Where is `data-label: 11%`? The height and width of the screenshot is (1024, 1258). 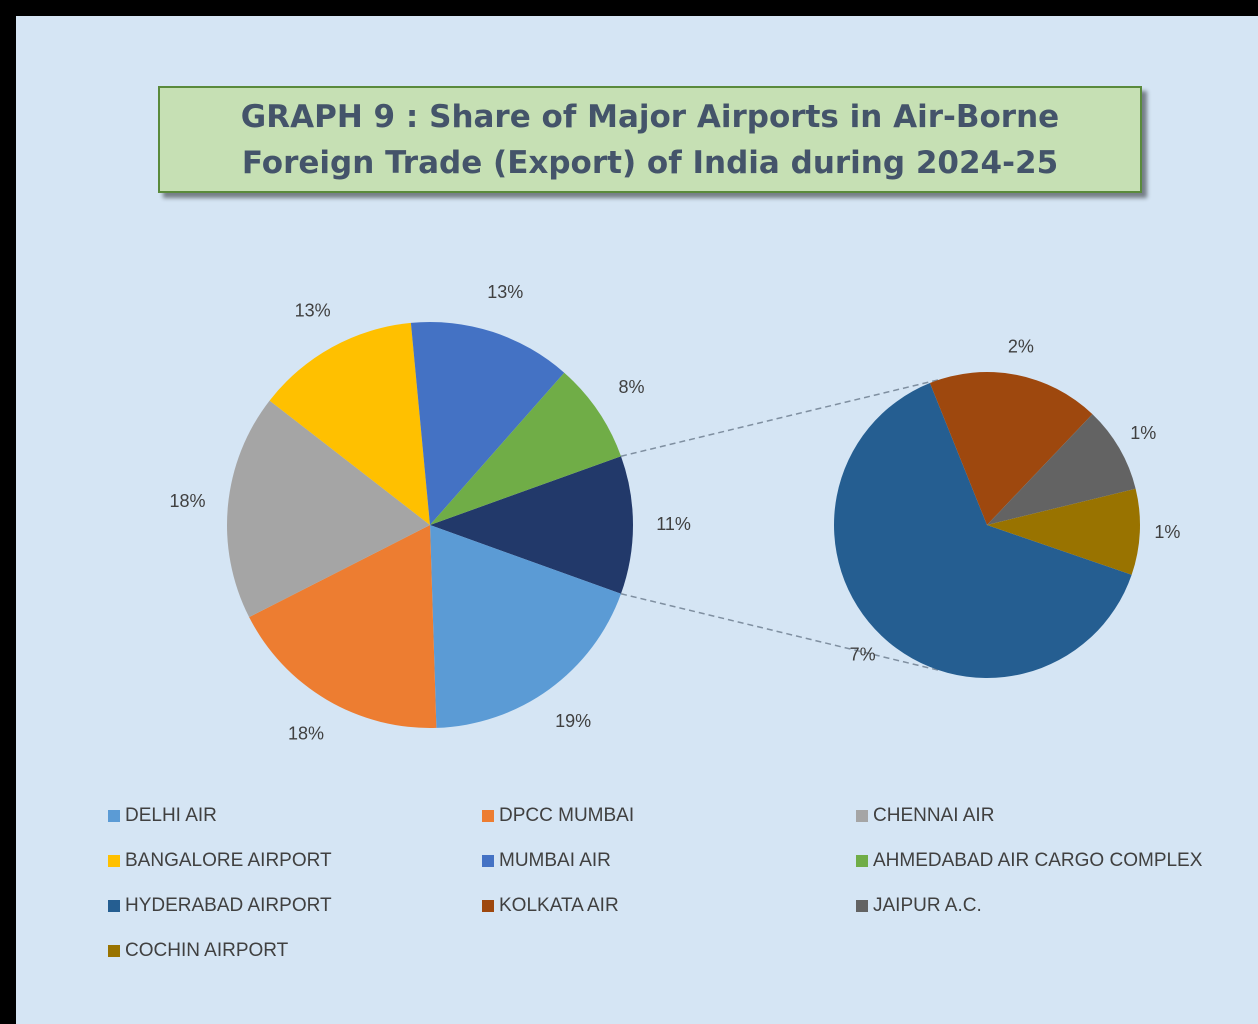 data-label: 11% is located at coordinates (673, 524).